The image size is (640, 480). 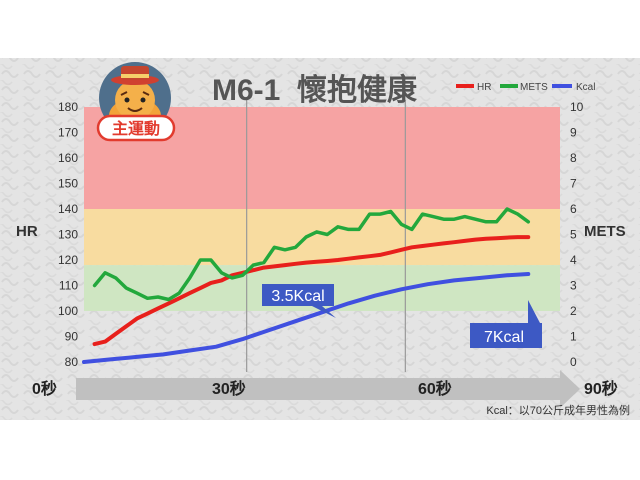 I want to click on callout-7-kcal-text: 7Kcal, so click(x=504, y=337).